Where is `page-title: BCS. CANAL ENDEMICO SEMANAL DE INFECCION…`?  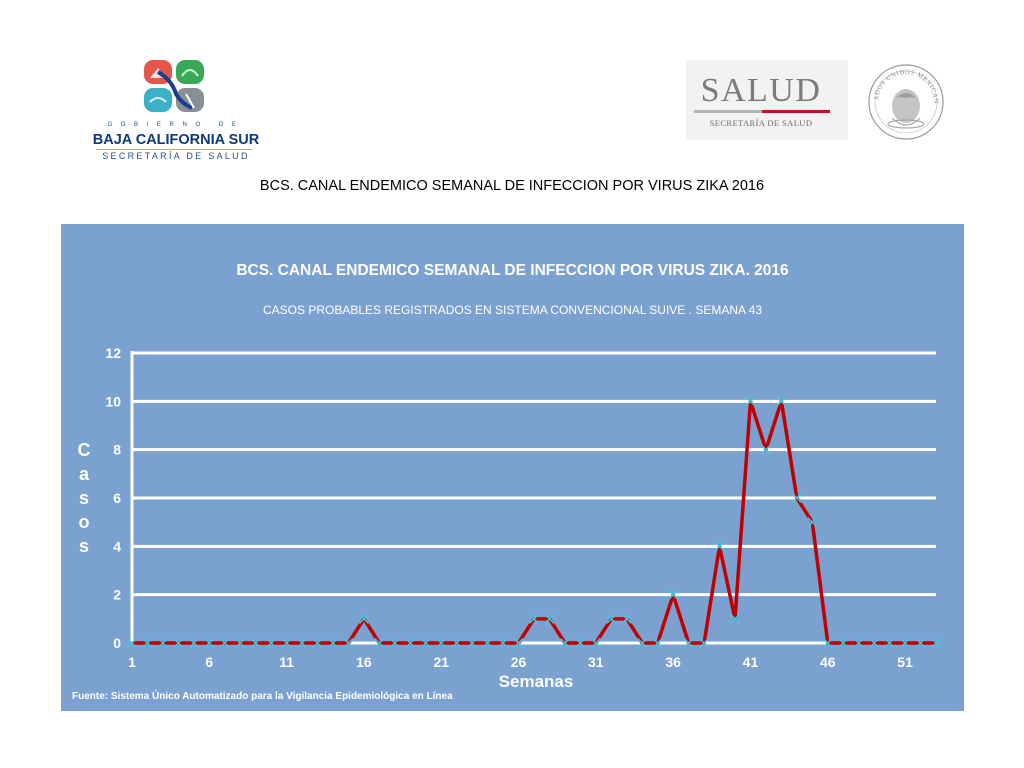 page-title: BCS. CANAL ENDEMICO SEMANAL DE INFECCION… is located at coordinates (512, 186).